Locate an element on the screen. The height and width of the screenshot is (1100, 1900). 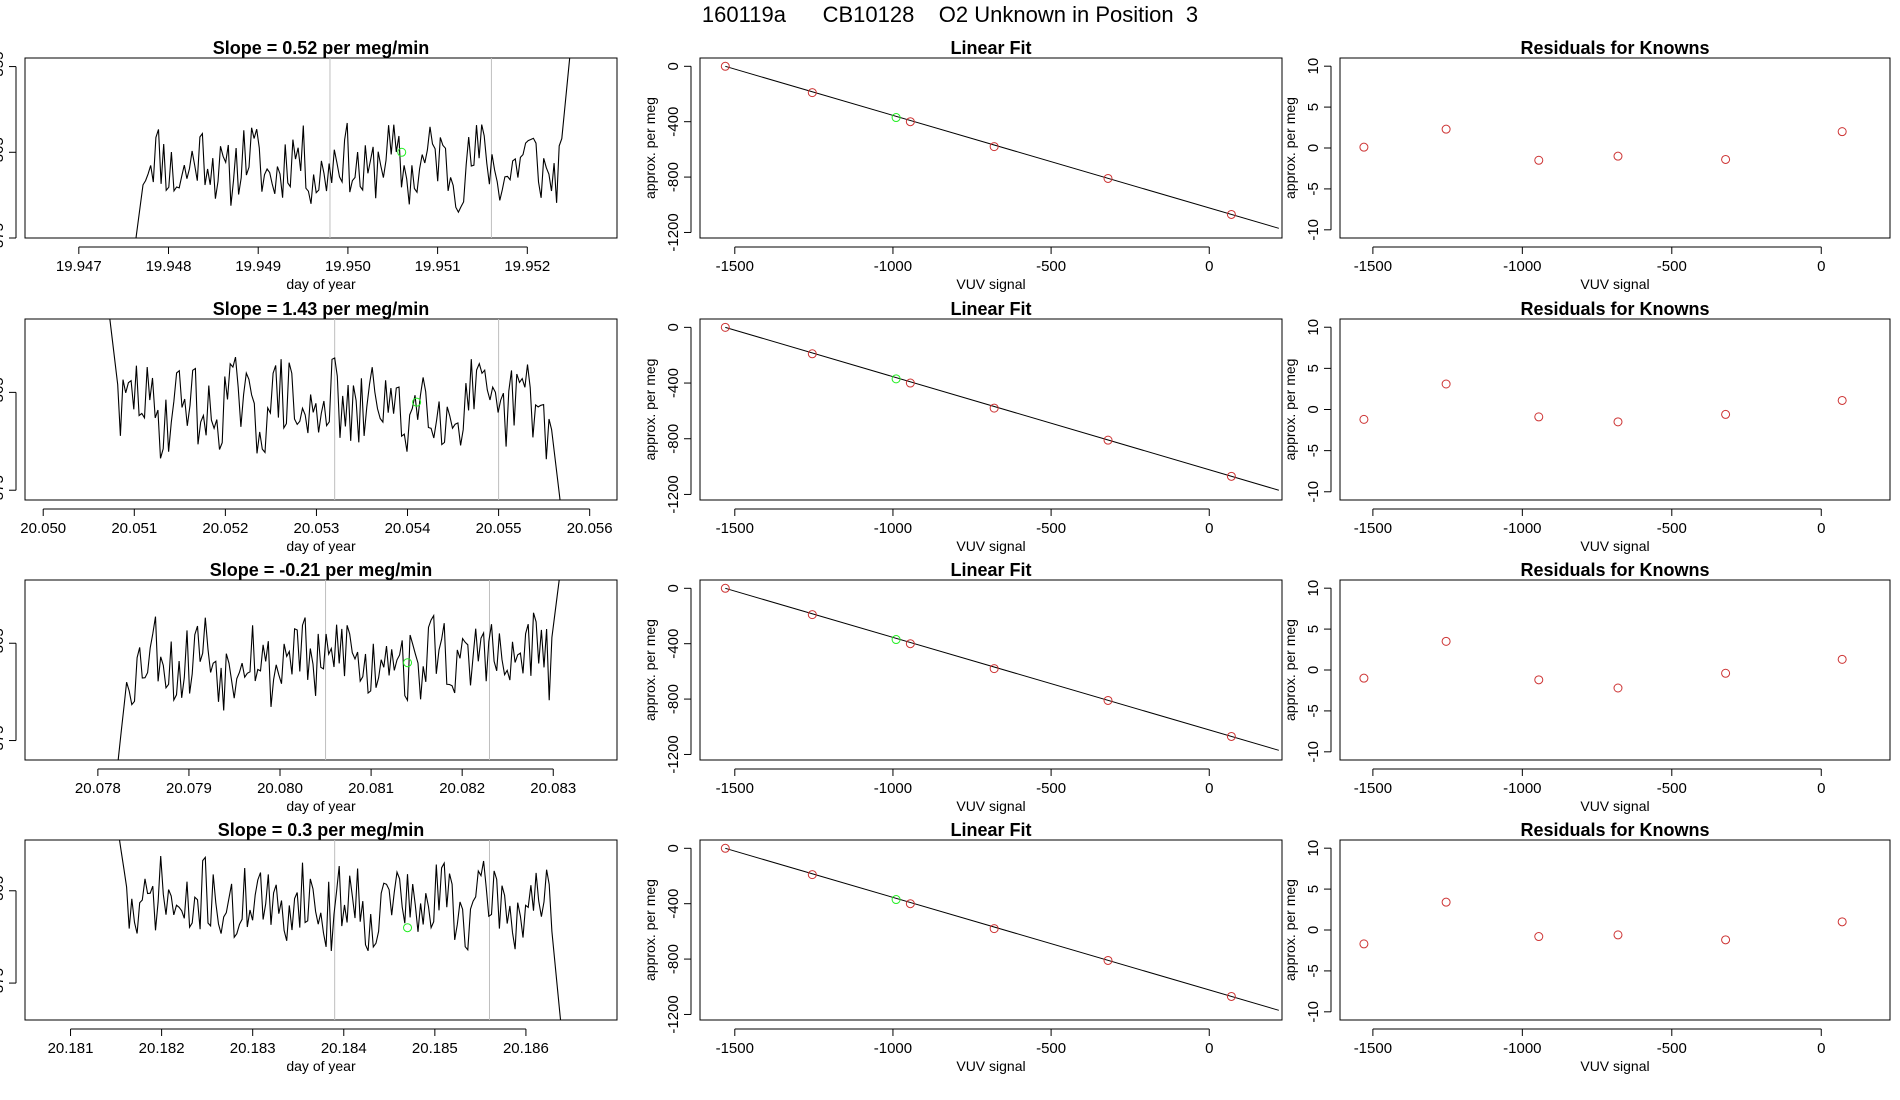
panel-title: Slope = 0.52 per meg/min is located at coordinates (321, 48).